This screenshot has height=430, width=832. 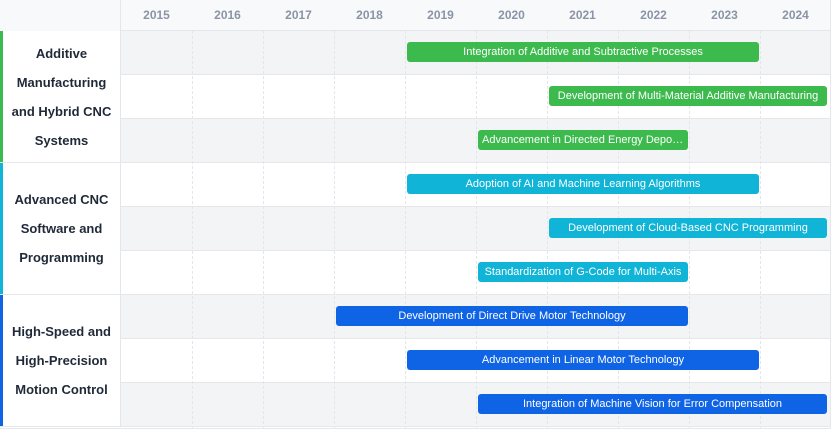 What do you see at coordinates (511, 15) in the screenshot?
I see `year-label-2020: 2020` at bounding box center [511, 15].